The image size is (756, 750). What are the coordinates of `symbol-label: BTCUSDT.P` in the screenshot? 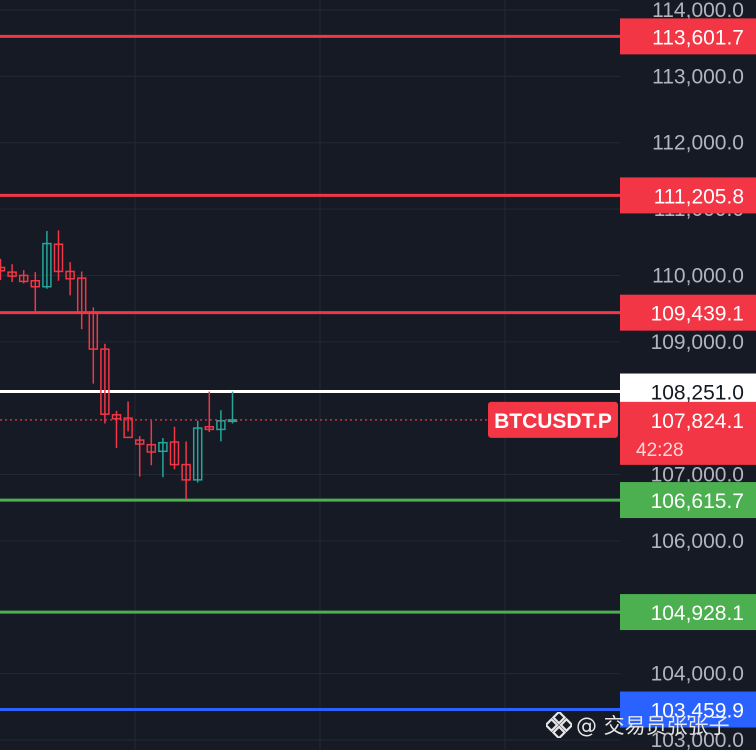 It's located at (553, 421).